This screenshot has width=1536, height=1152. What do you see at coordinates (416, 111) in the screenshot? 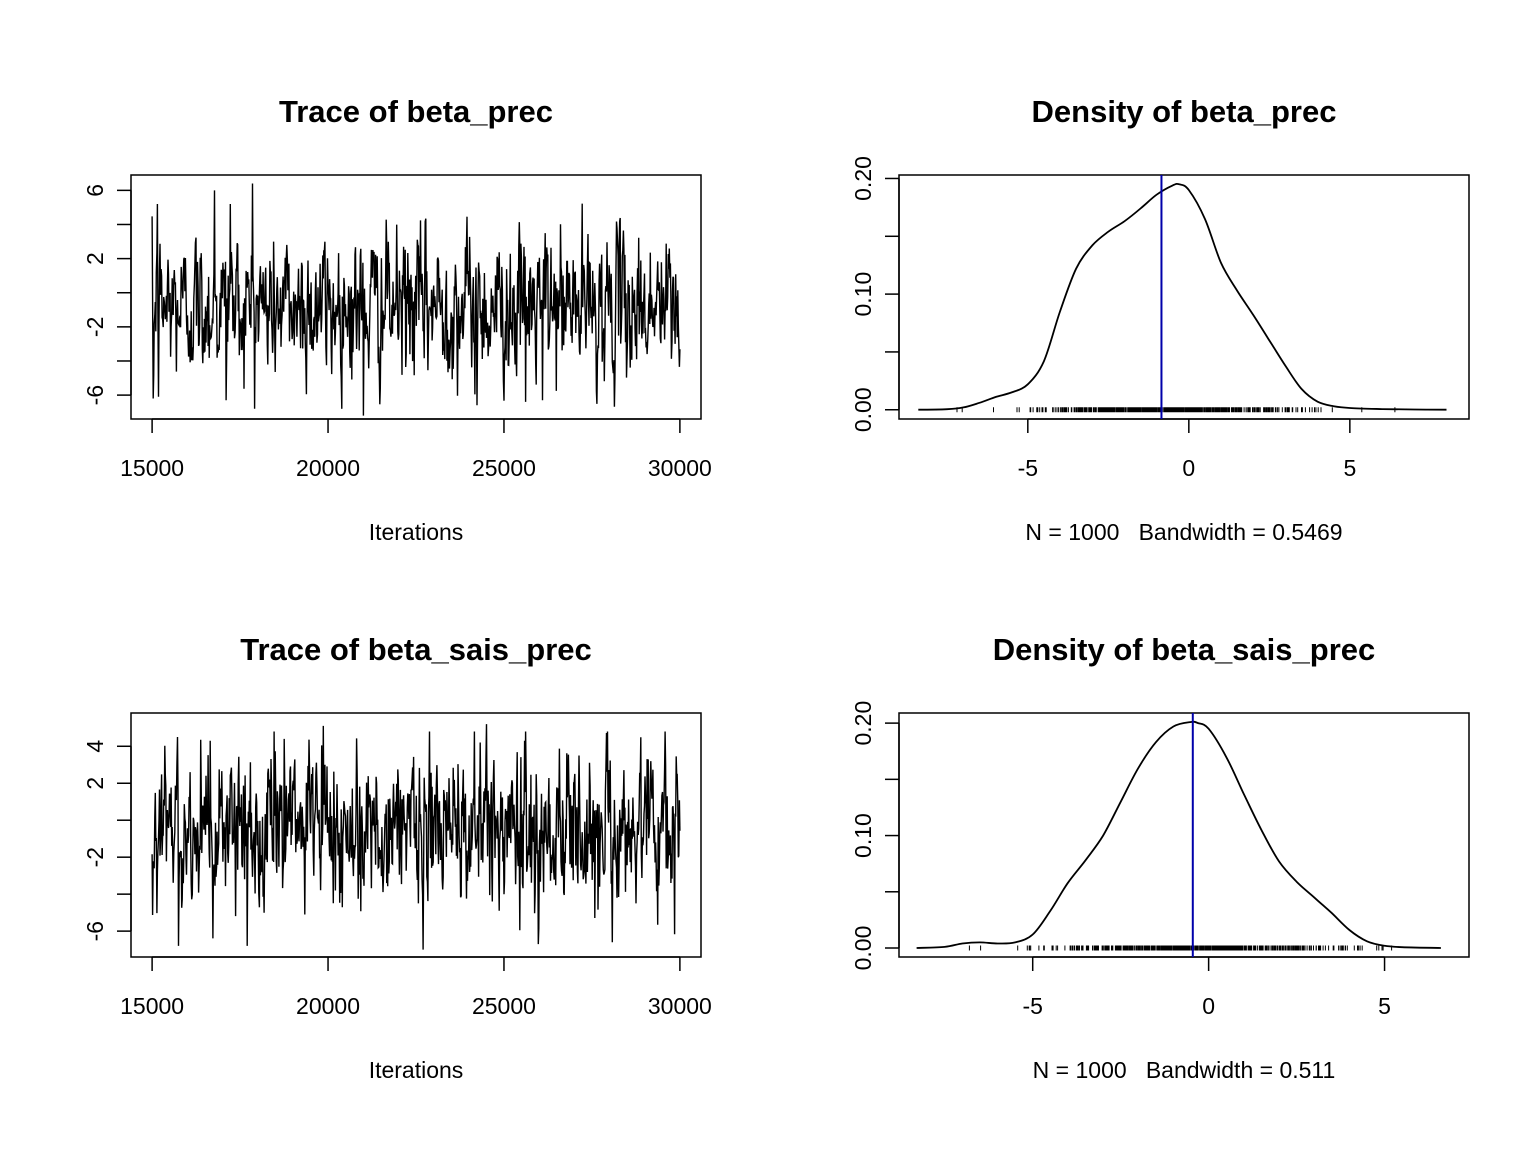
I see `chart-title: Trace of beta_prec` at bounding box center [416, 111].